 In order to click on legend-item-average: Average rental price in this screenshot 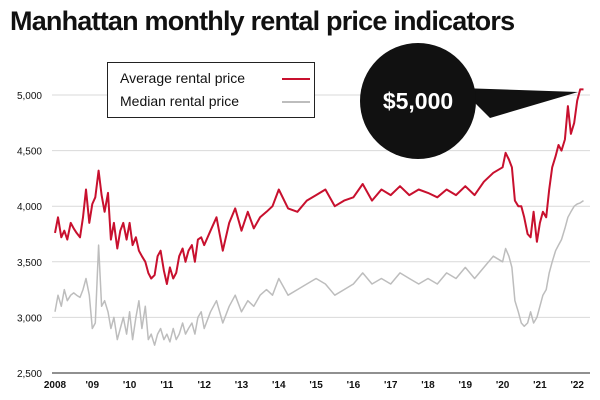, I will do `click(182, 78)`.